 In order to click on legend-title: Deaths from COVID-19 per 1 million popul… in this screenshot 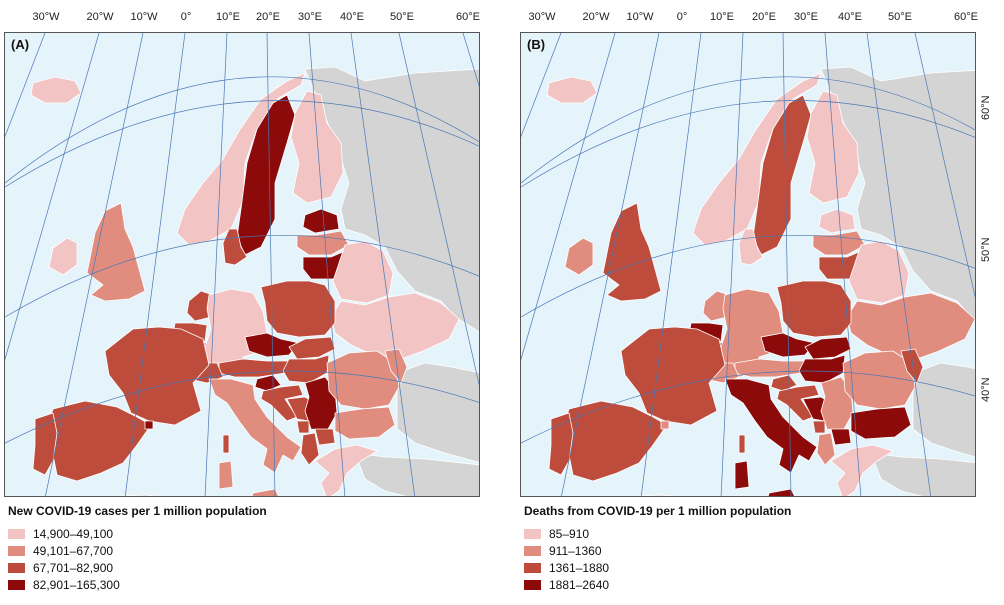, I will do `click(658, 511)`.